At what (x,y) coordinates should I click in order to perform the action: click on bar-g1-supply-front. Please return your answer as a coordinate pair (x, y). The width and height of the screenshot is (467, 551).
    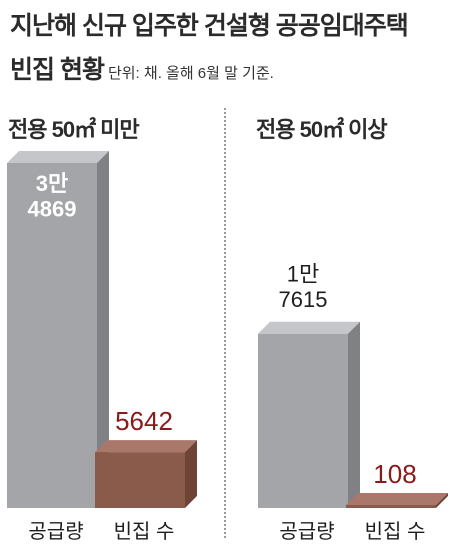
    Looking at the image, I should click on (303, 420).